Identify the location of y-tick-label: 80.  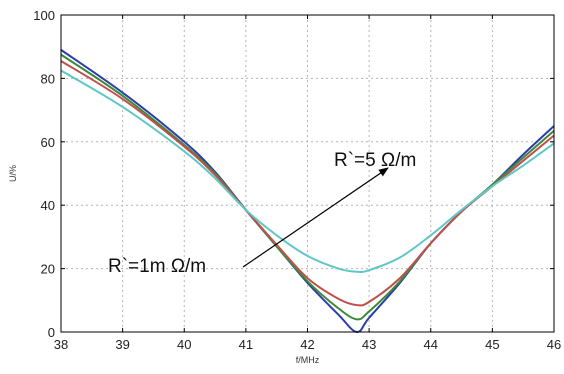
(48, 78).